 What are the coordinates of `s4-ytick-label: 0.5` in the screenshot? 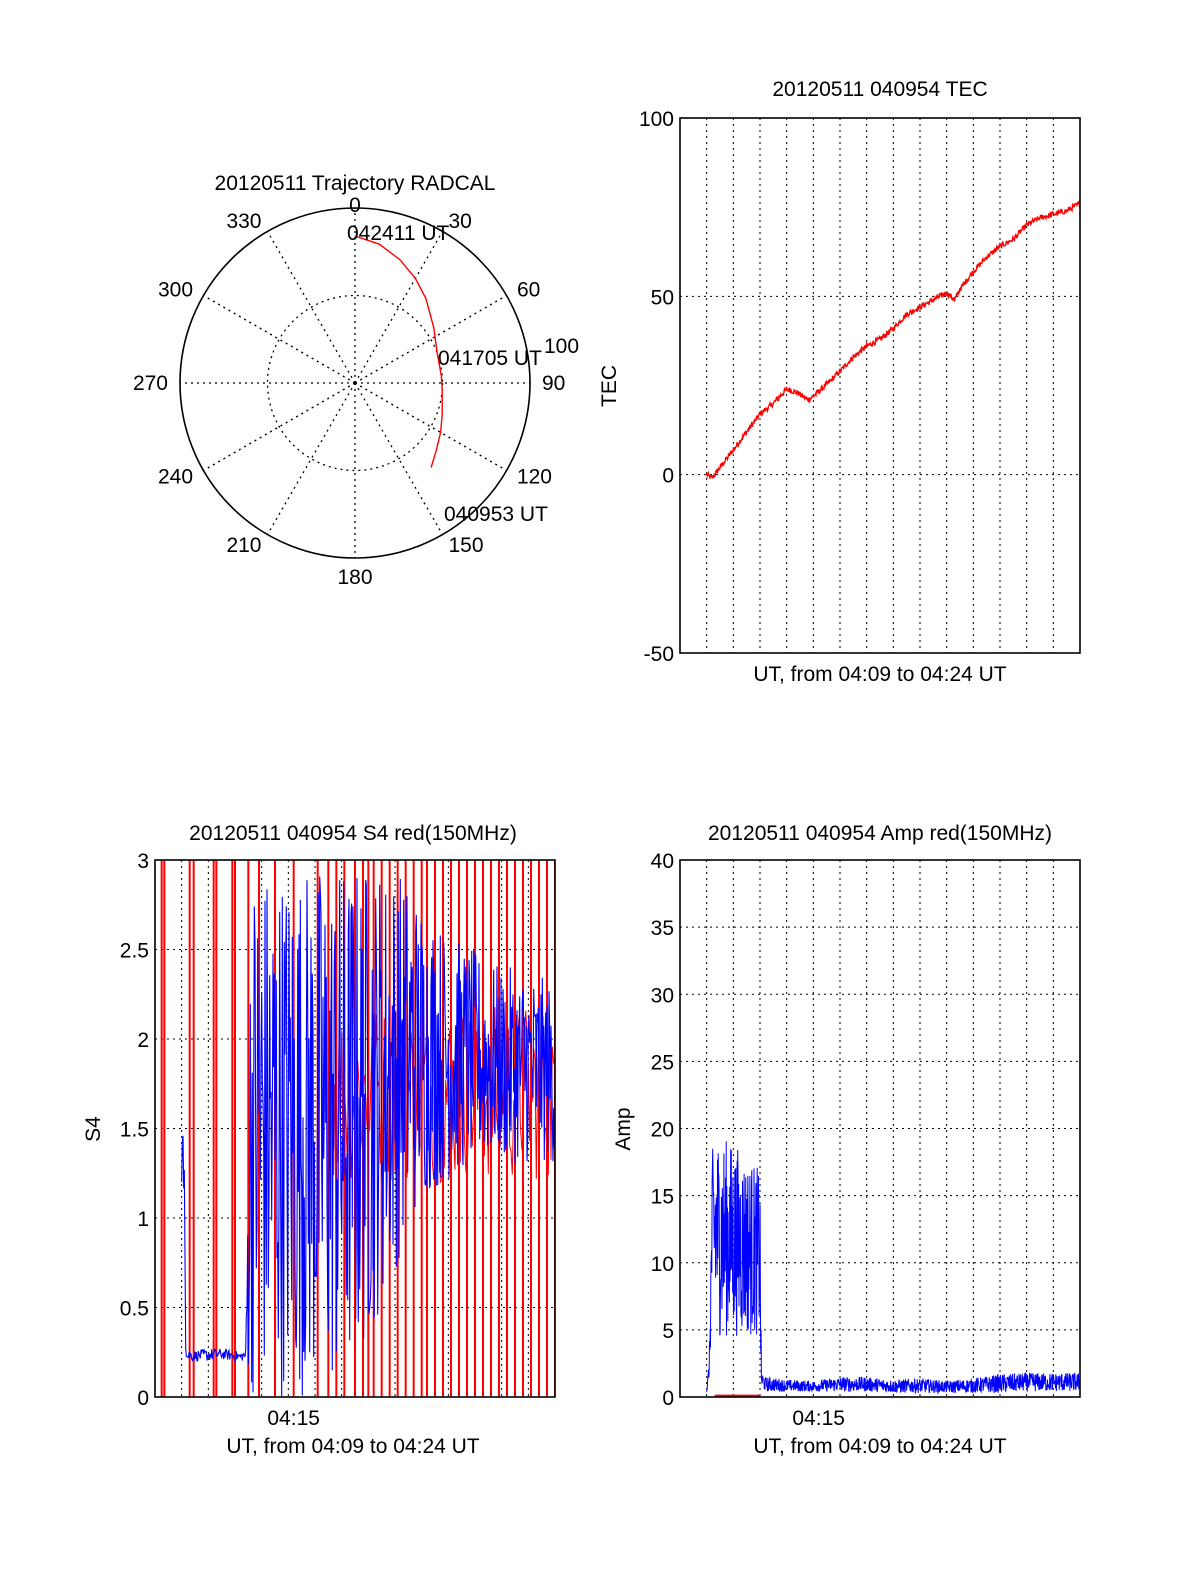 It's located at (134, 1309).